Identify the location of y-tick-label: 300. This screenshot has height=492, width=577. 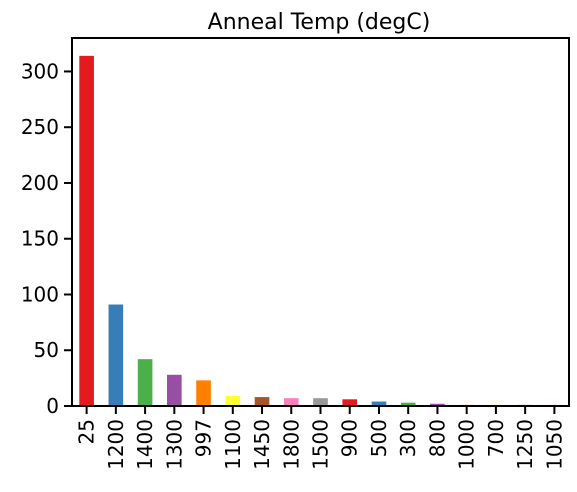
(40, 71).